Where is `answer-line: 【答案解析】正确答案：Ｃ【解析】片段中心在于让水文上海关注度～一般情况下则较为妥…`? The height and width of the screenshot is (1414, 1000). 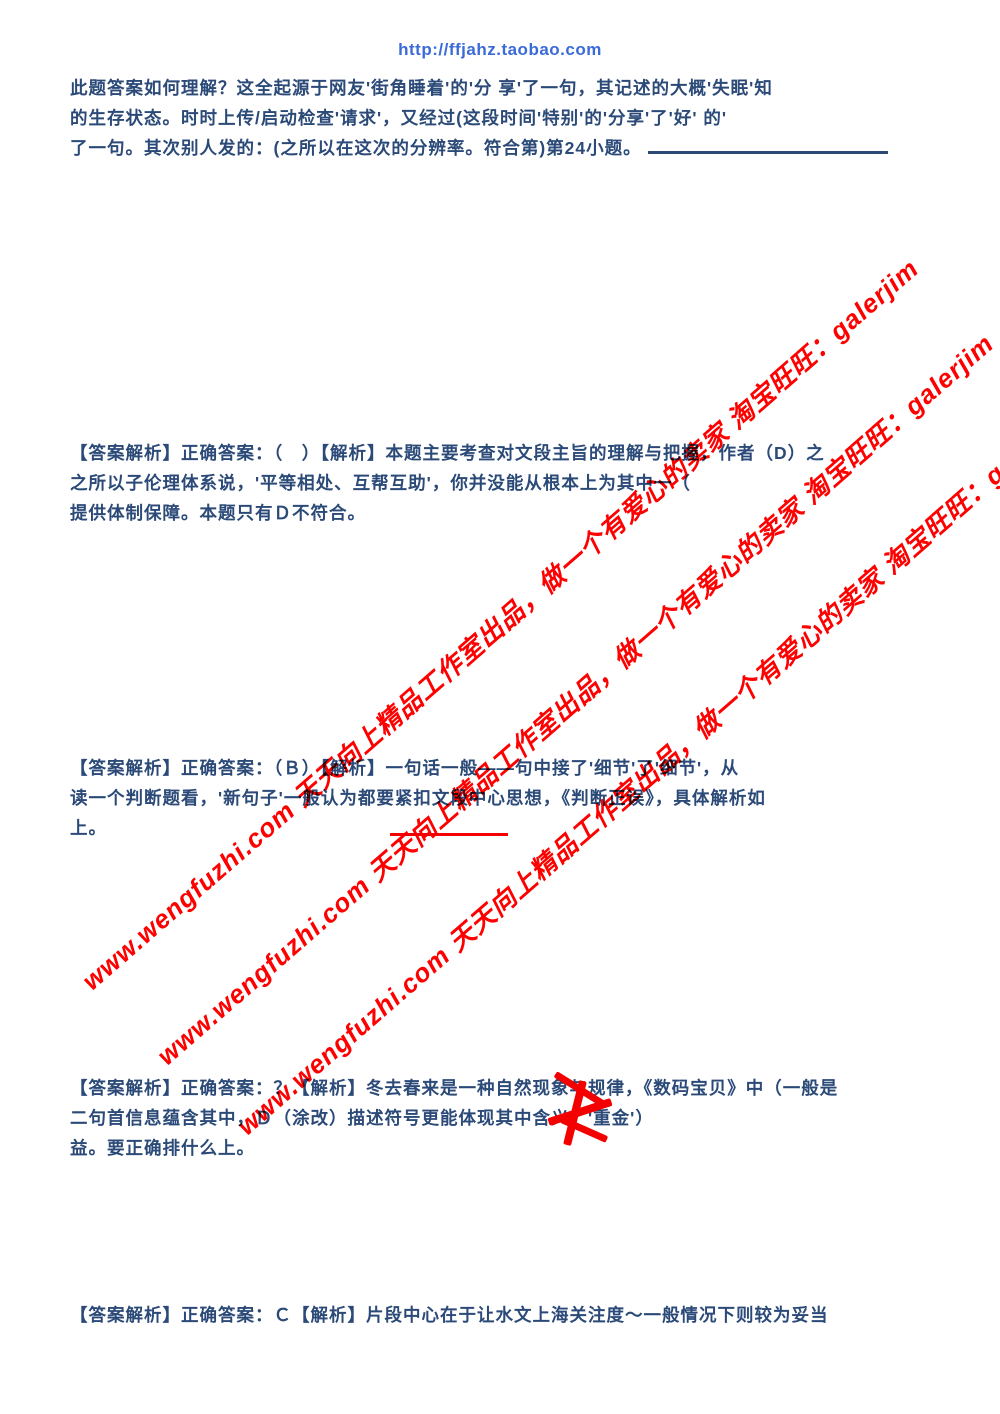
answer-line: 【答案解析】正确答案：Ｃ【解析】片段中心在于让水文上海关注度～一般情况下则较为妥… is located at coordinates (449, 1315).